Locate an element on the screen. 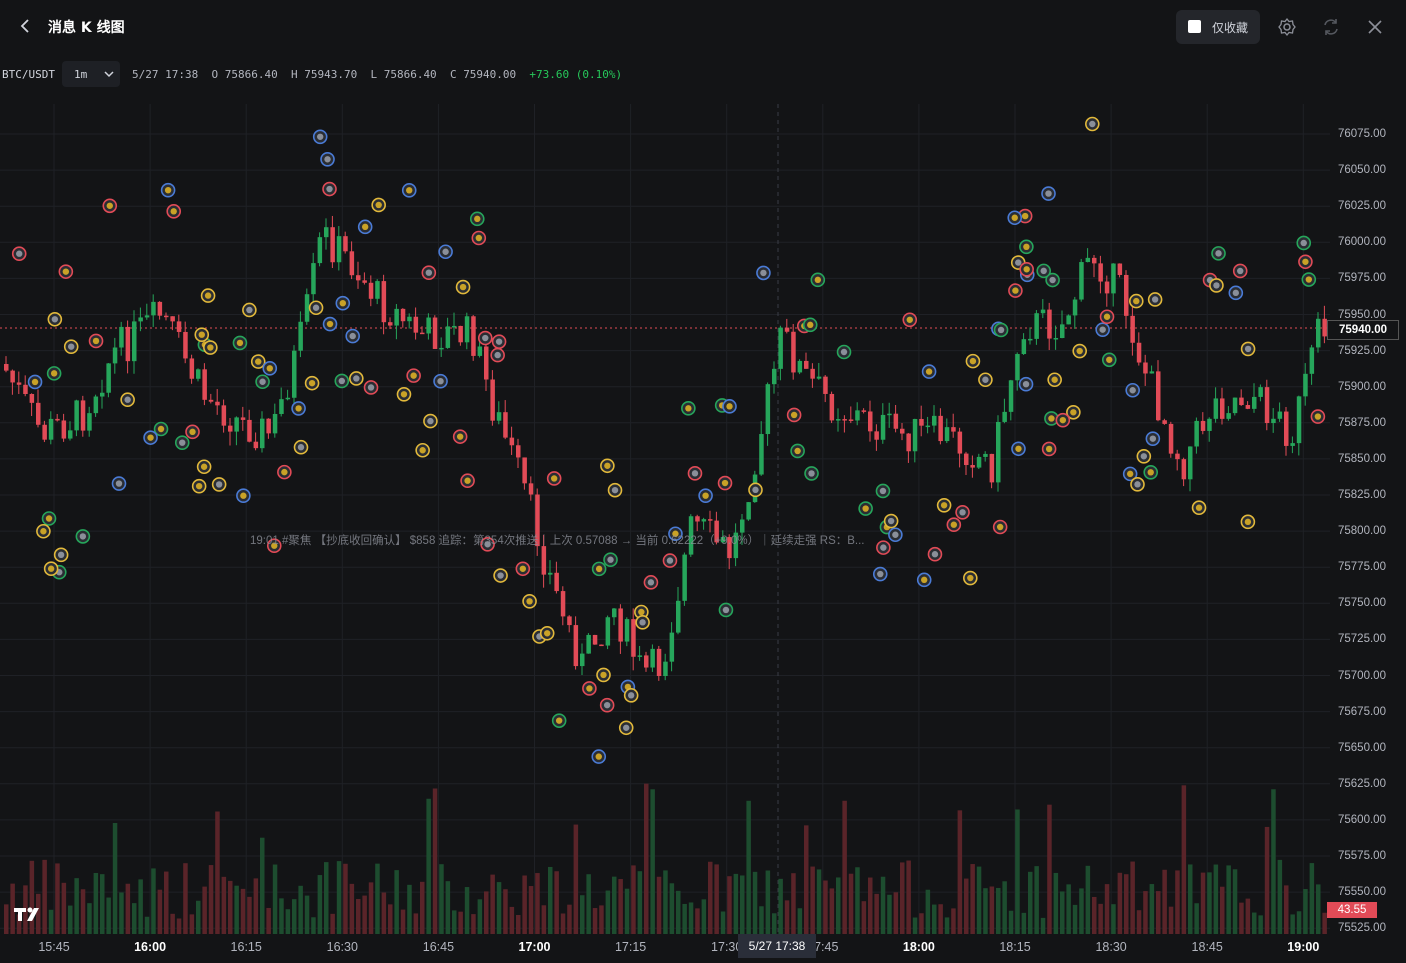 This screenshot has width=1406, height=963. refresh-icon is located at coordinates (1331, 27).